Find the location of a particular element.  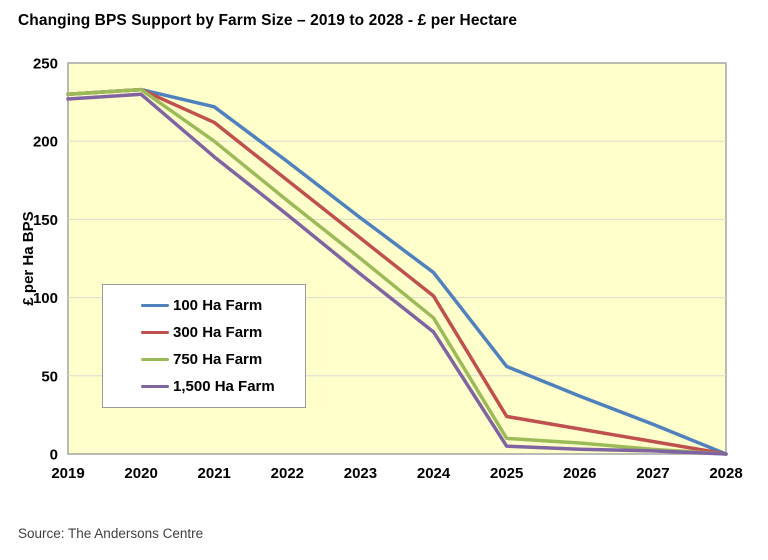

y-tick-label: 100 is located at coordinates (45, 298).